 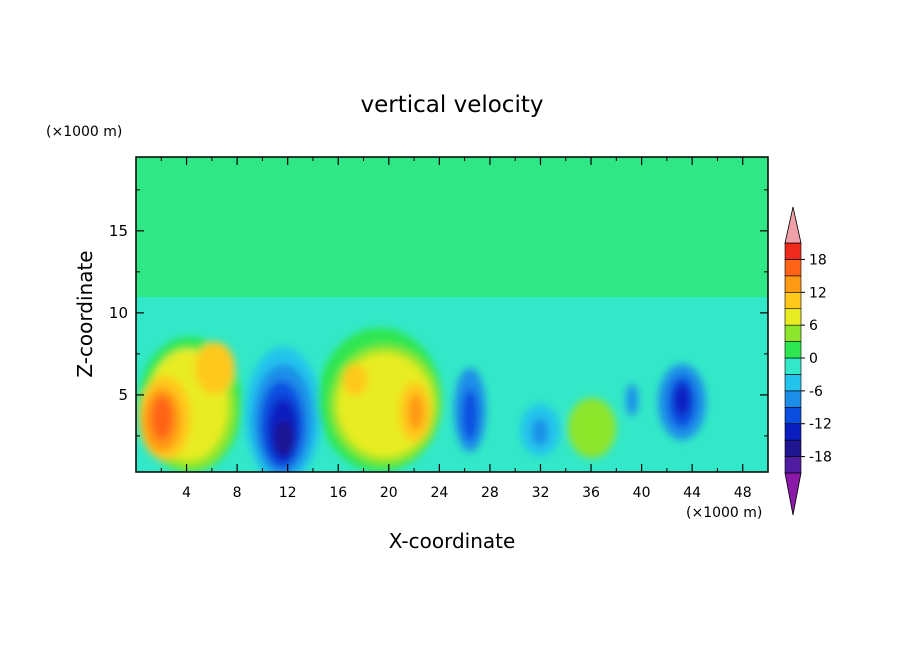 I want to click on x-tick-label: 16, so click(x=338, y=493).